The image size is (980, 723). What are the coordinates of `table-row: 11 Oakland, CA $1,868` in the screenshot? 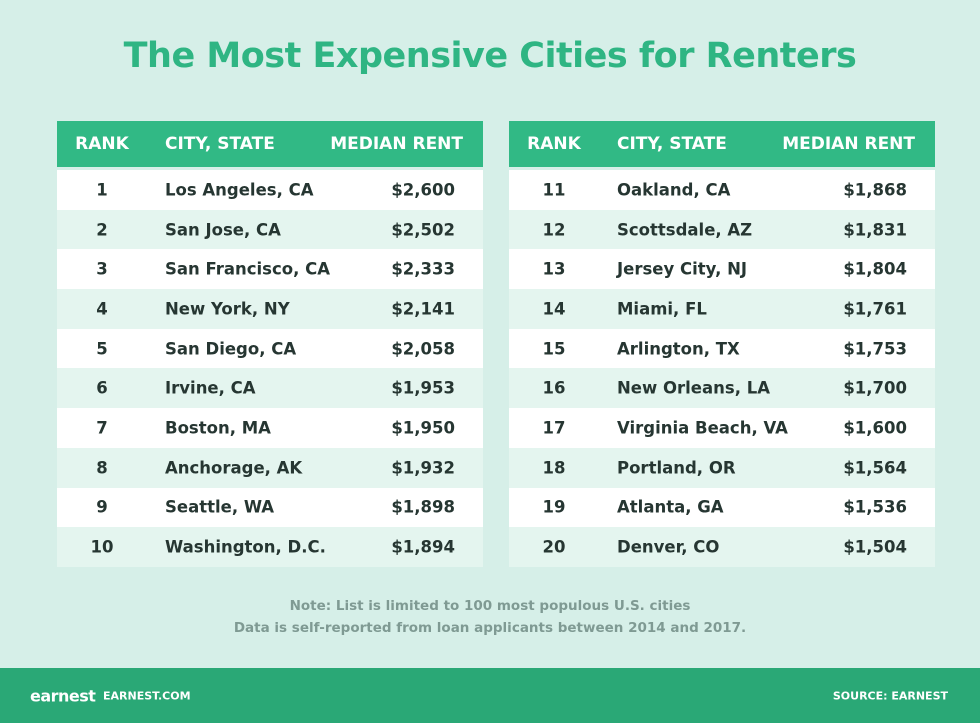 It's located at (722, 190).